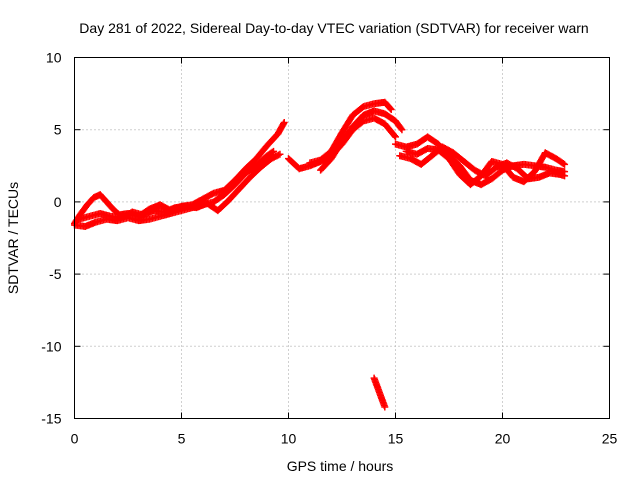 The height and width of the screenshot is (480, 640). I want to click on x-tick-label: 10, so click(289, 439).